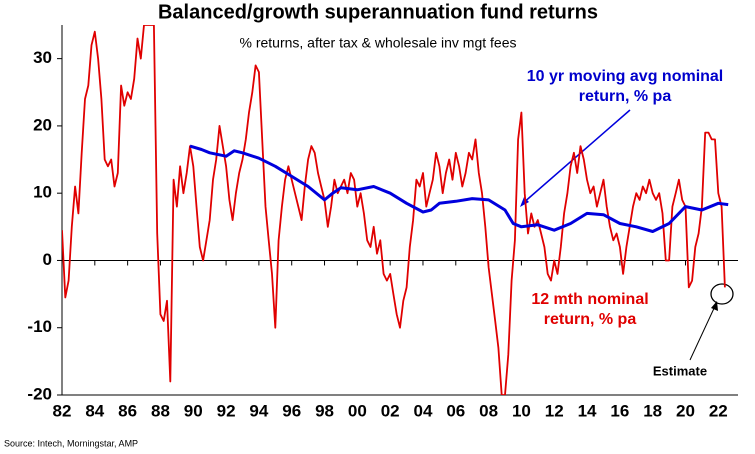  I want to click on x-tick-label: 88, so click(160, 410).